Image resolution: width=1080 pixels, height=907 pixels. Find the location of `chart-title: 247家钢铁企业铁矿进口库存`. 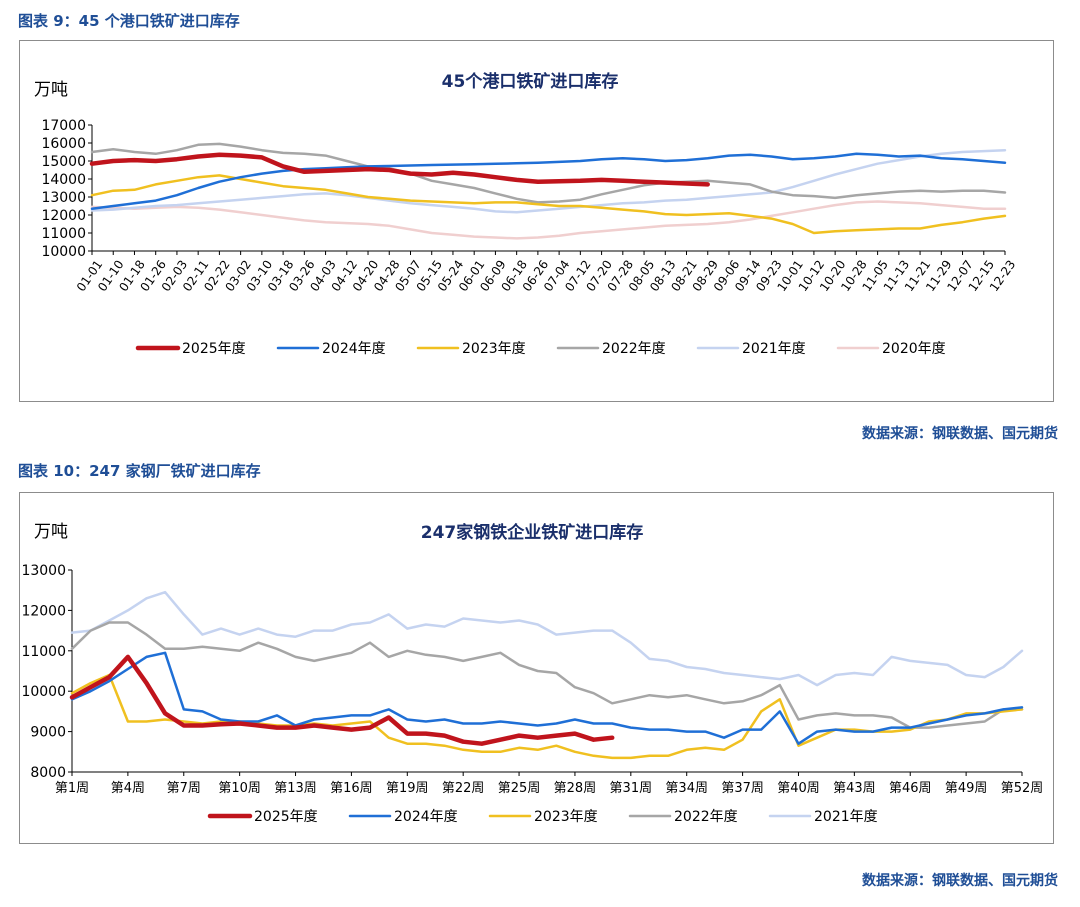

chart-title: 247家钢铁企业铁矿进口库存 is located at coordinates (532, 532).